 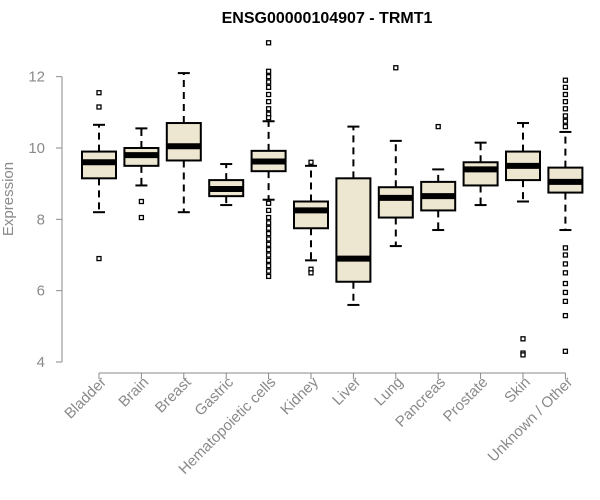 What do you see at coordinates (268, 160) in the screenshot?
I see `box-hematopoietic-cells` at bounding box center [268, 160].